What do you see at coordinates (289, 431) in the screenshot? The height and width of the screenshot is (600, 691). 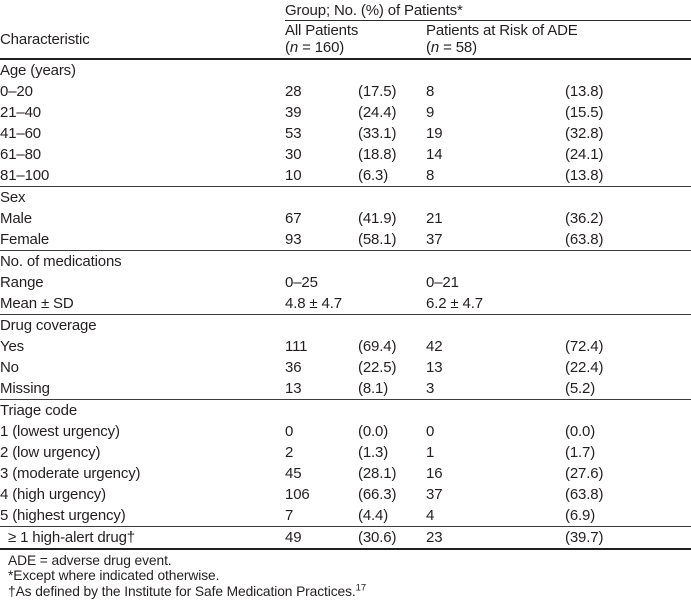 I see `all-count-cell: 0` at bounding box center [289, 431].